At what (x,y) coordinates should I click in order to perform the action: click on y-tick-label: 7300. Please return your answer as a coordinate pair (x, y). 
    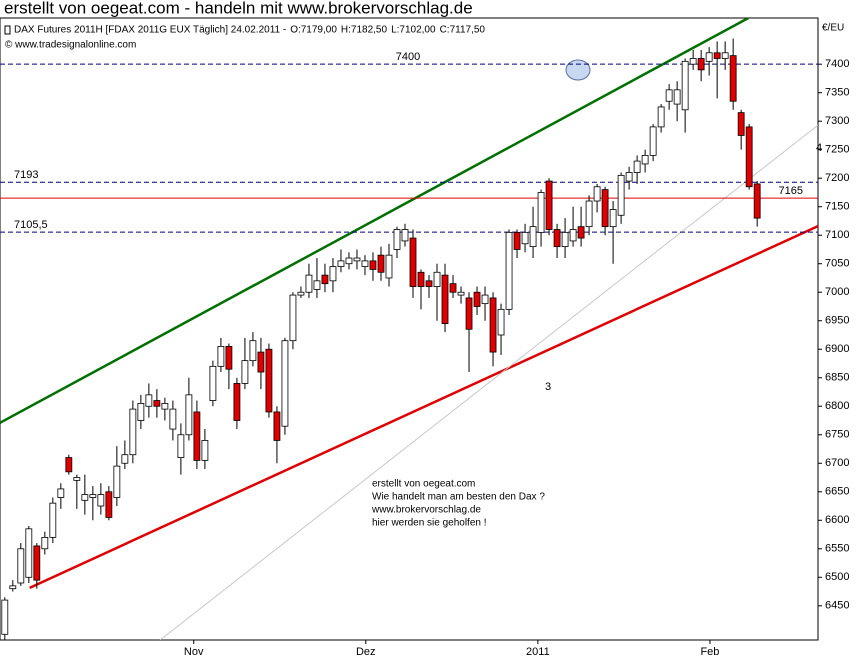
    Looking at the image, I should click on (837, 121).